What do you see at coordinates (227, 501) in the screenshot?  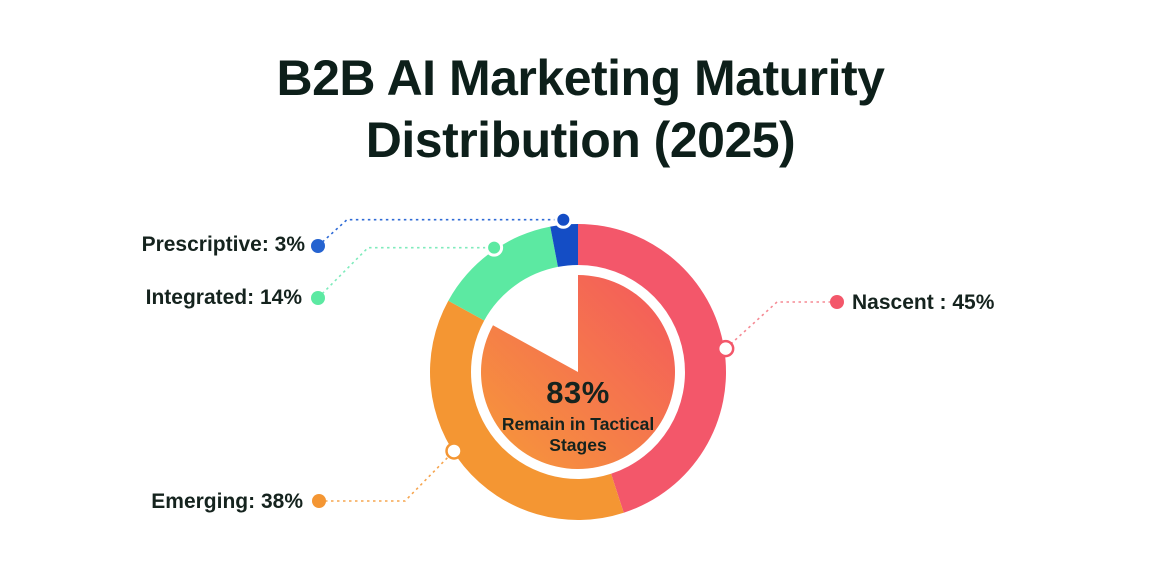 I see `label-emerging: Emerging: 38%` at bounding box center [227, 501].